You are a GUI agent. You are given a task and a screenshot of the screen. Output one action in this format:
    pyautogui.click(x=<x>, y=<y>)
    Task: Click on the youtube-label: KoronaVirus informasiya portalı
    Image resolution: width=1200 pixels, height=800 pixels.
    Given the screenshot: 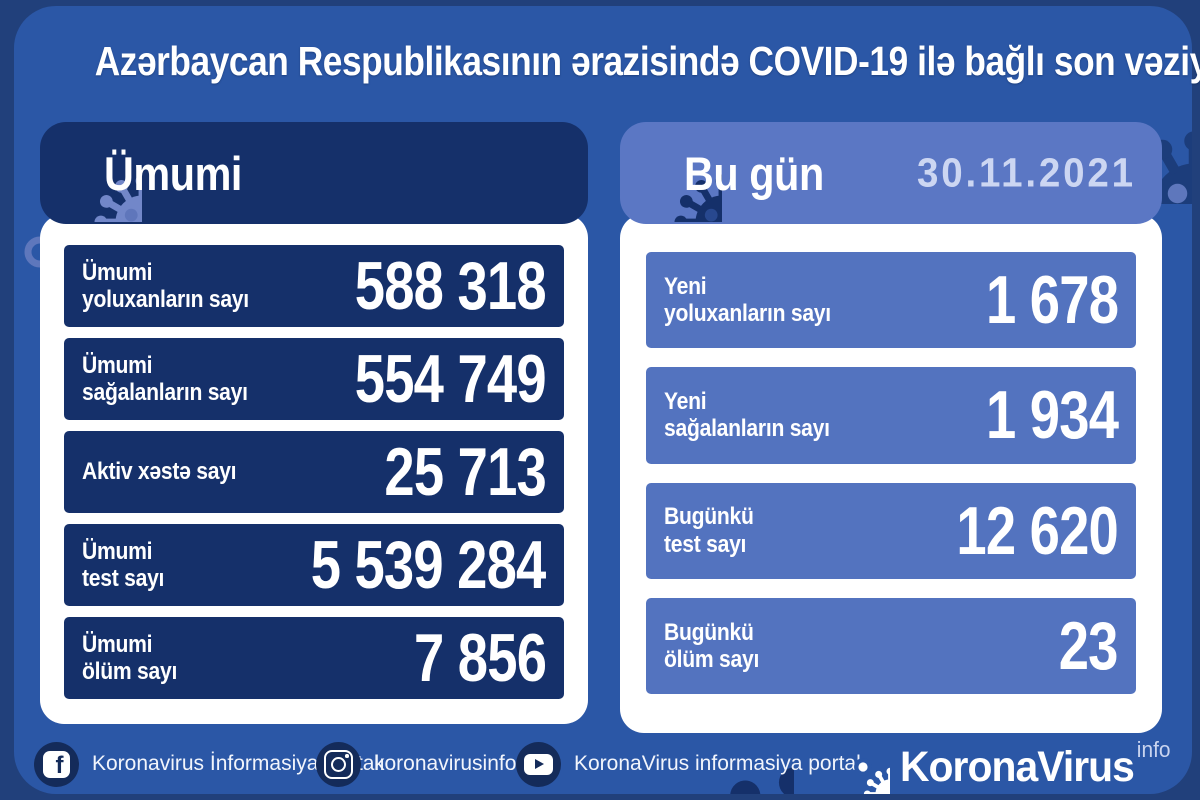 What is the action you would take?
    pyautogui.click(x=720, y=763)
    